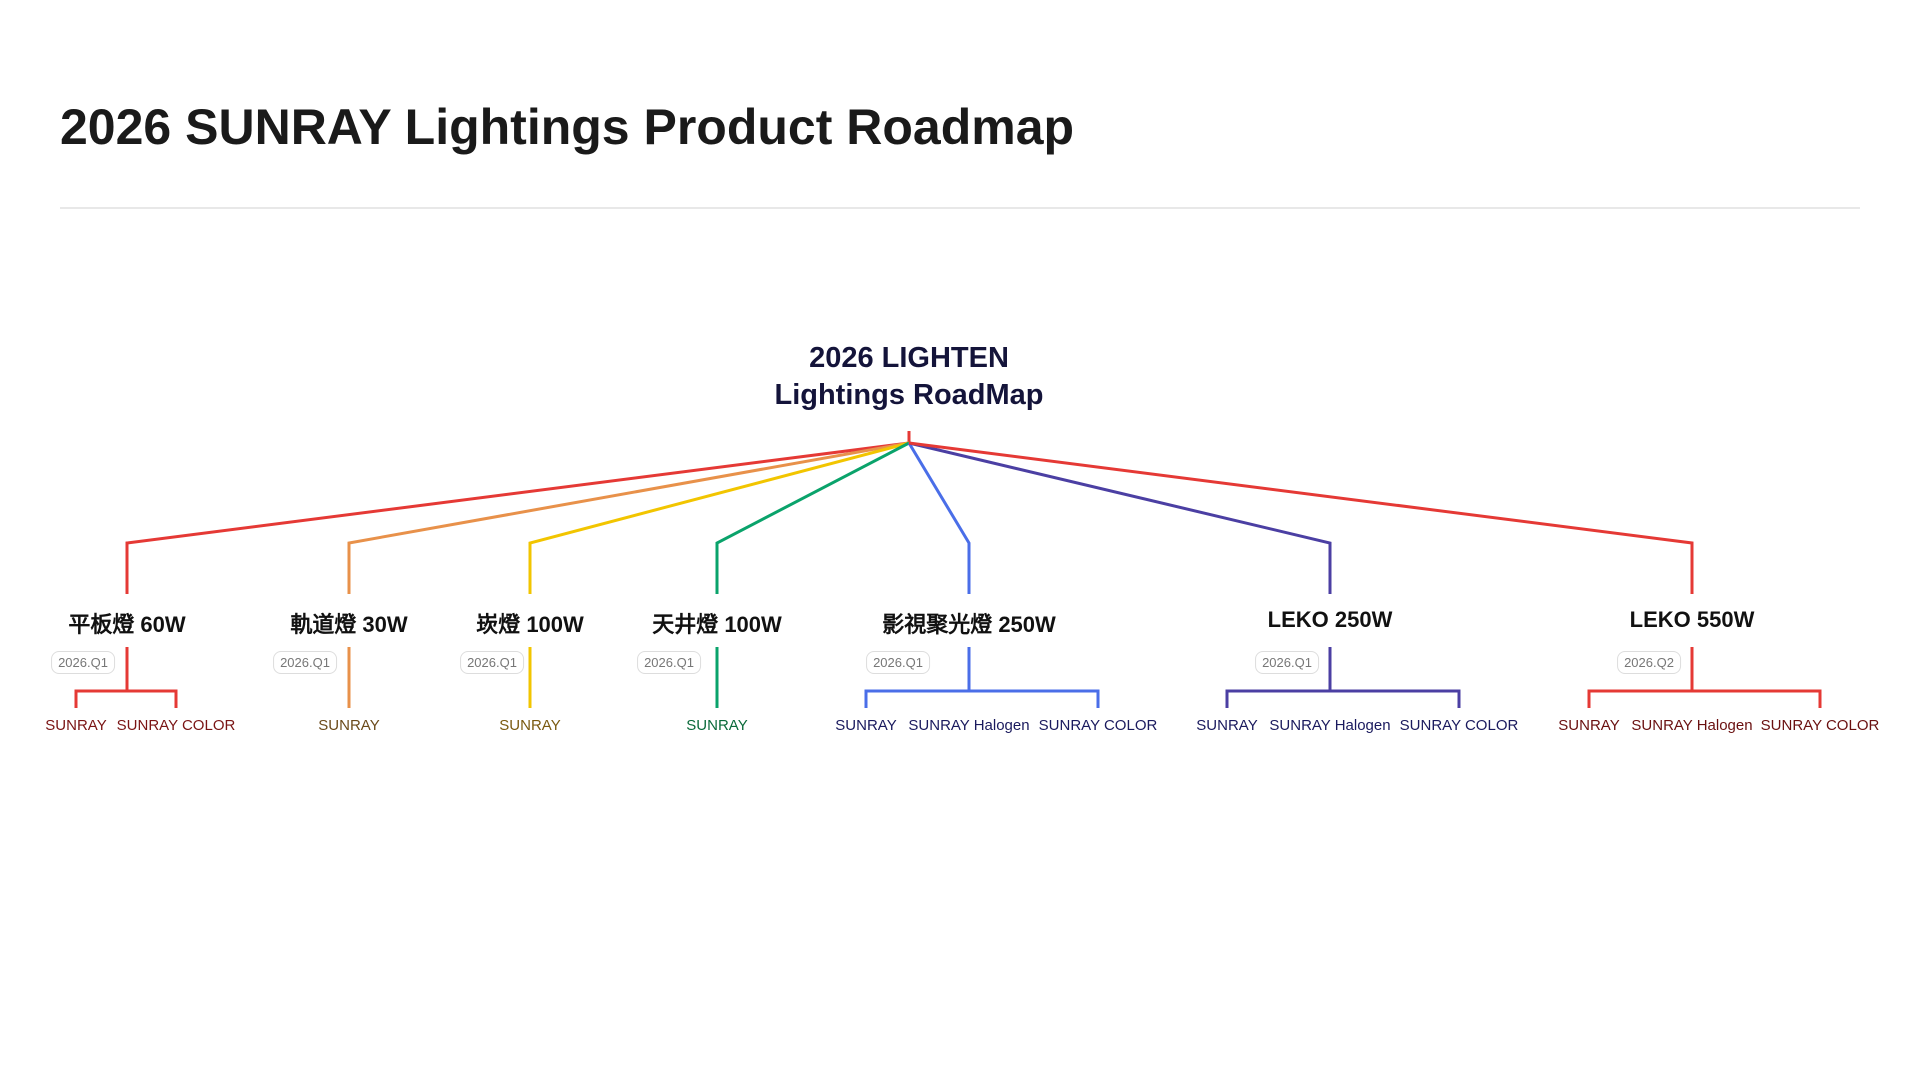 The image size is (1920, 1080). What do you see at coordinates (1649, 662) in the screenshot?
I see `date-badge: 2026.Q2` at bounding box center [1649, 662].